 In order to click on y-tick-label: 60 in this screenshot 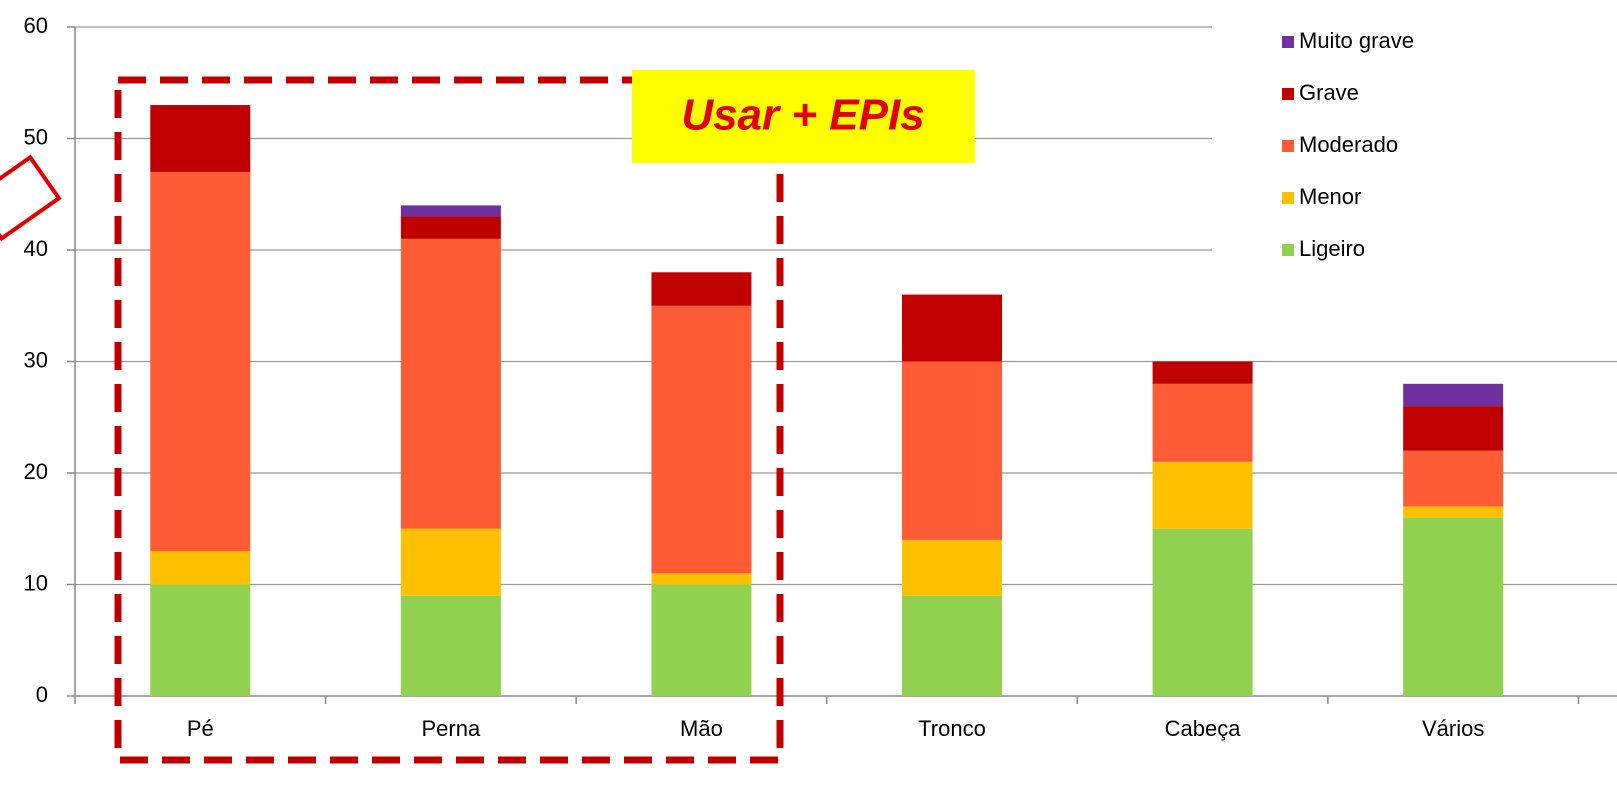, I will do `click(36, 25)`.